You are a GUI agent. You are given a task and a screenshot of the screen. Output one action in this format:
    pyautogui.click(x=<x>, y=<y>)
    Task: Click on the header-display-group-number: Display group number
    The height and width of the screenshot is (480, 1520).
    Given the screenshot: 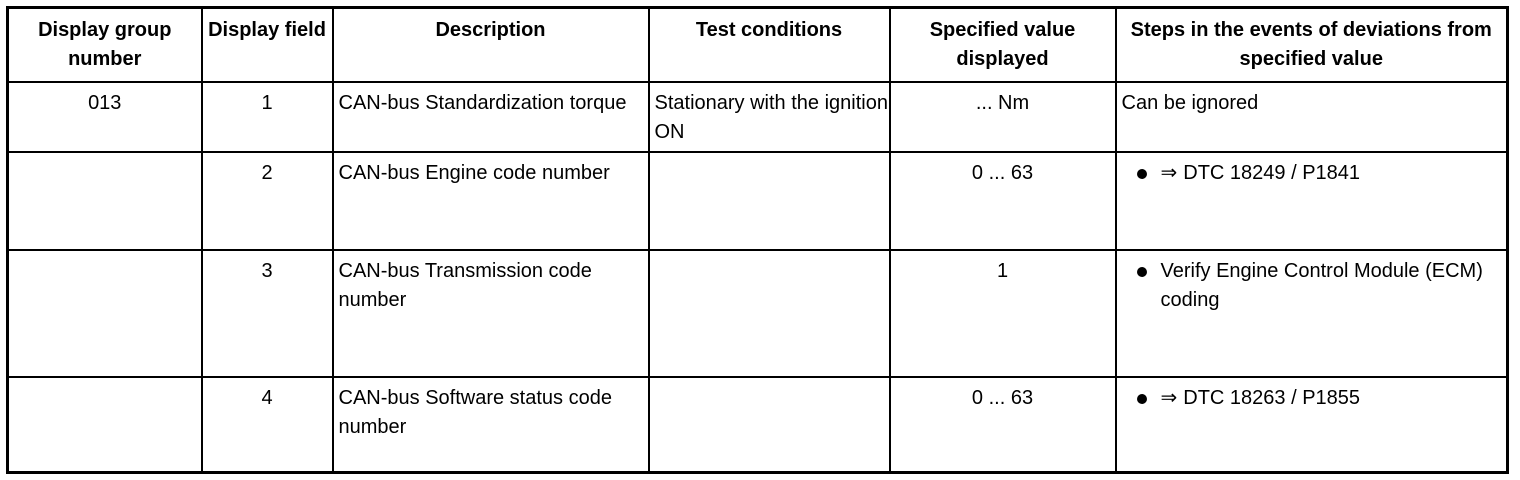 What is the action you would take?
    pyautogui.click(x=104, y=44)
    